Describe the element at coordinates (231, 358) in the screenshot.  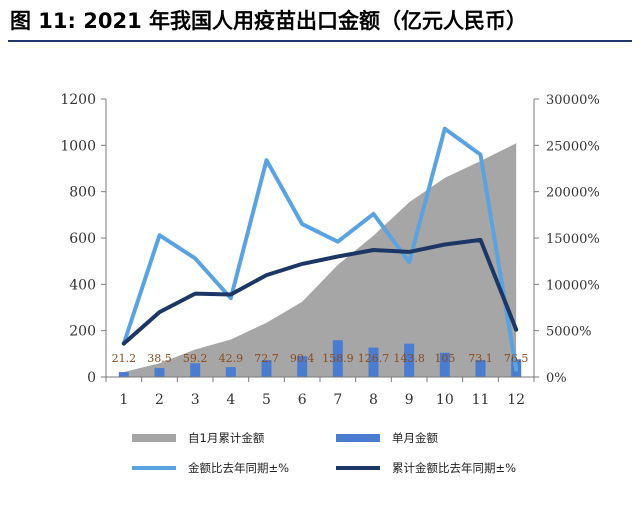
I see `bar-data-label: 42.9` at that location.